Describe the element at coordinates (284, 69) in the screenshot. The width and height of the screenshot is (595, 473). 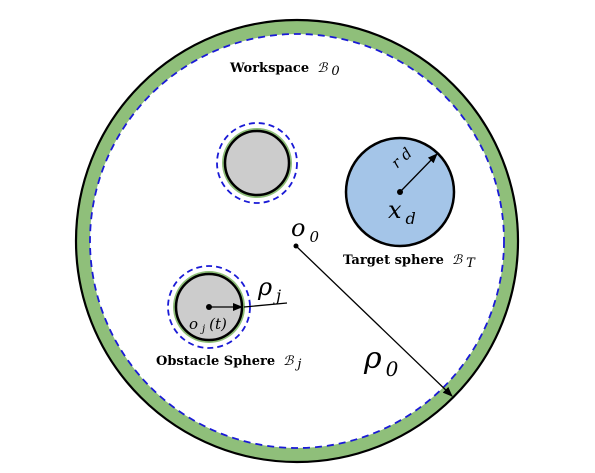
I see `workspace-label: Workspace ℬ 0` at that location.